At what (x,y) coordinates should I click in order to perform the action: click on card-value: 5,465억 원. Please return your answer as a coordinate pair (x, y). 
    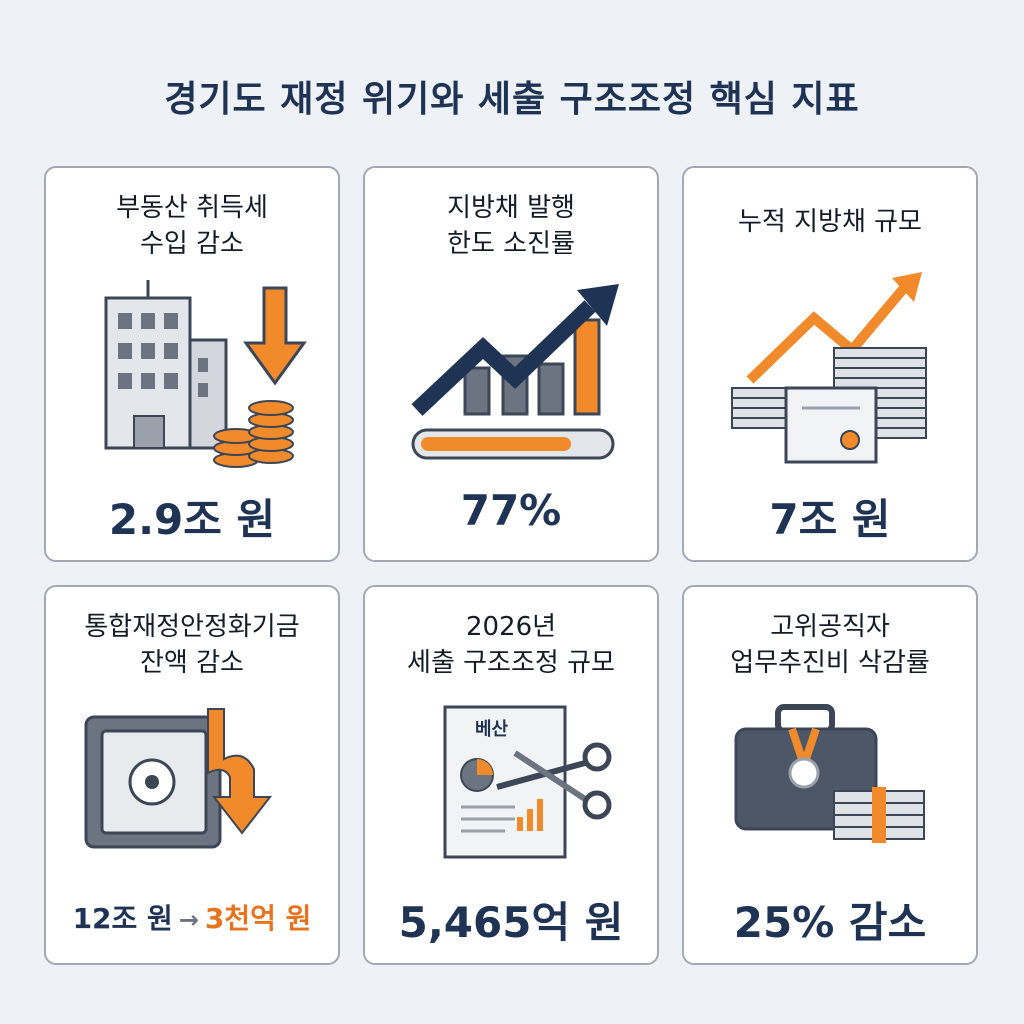
    Looking at the image, I should click on (511, 922).